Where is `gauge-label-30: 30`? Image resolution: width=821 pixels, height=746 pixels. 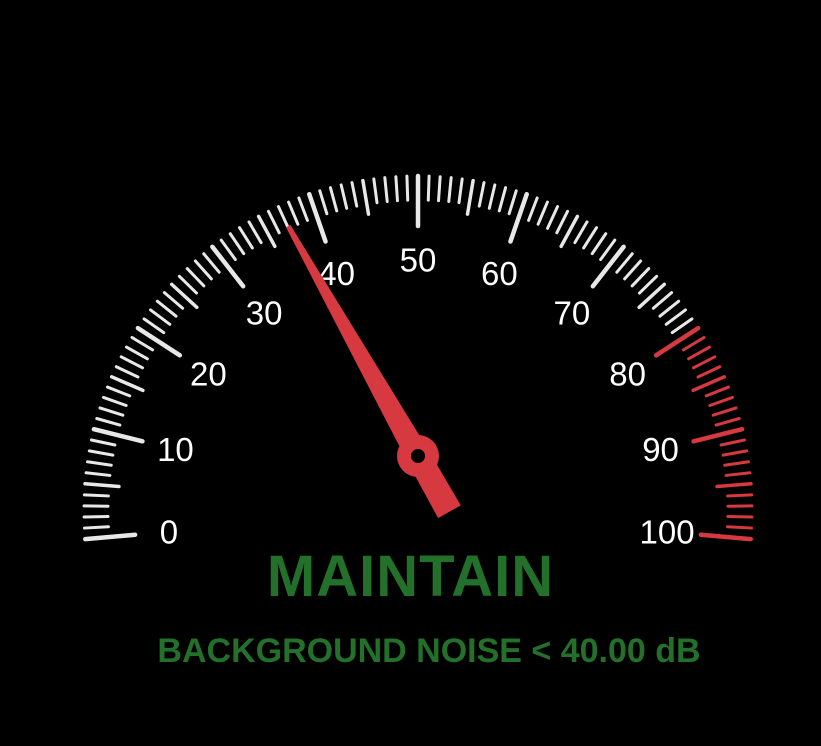 gauge-label-30: 30 is located at coordinates (264, 312).